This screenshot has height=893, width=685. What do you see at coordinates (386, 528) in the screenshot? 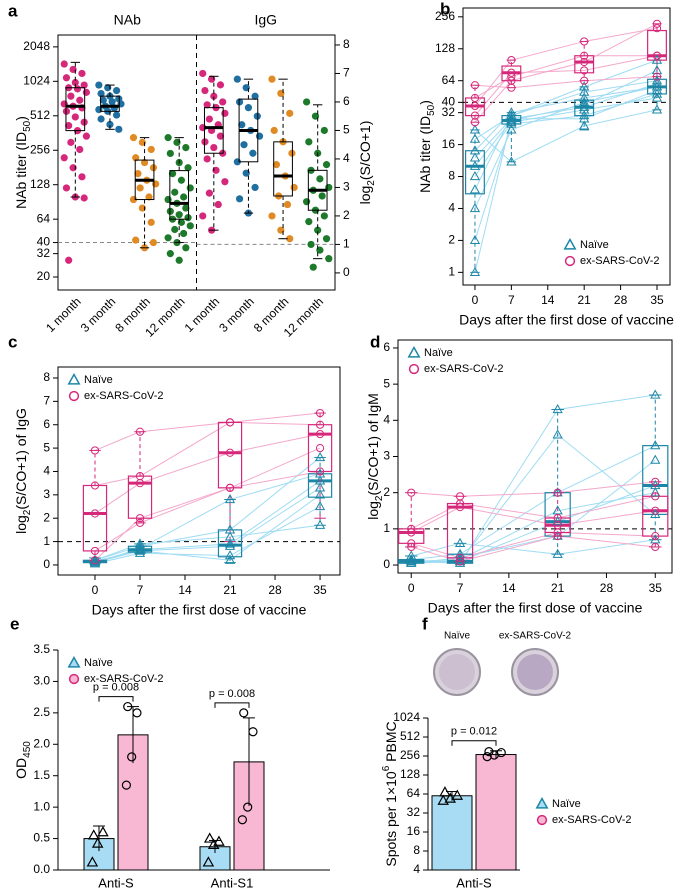
I see `y-tick-label: 1` at bounding box center [386, 528].